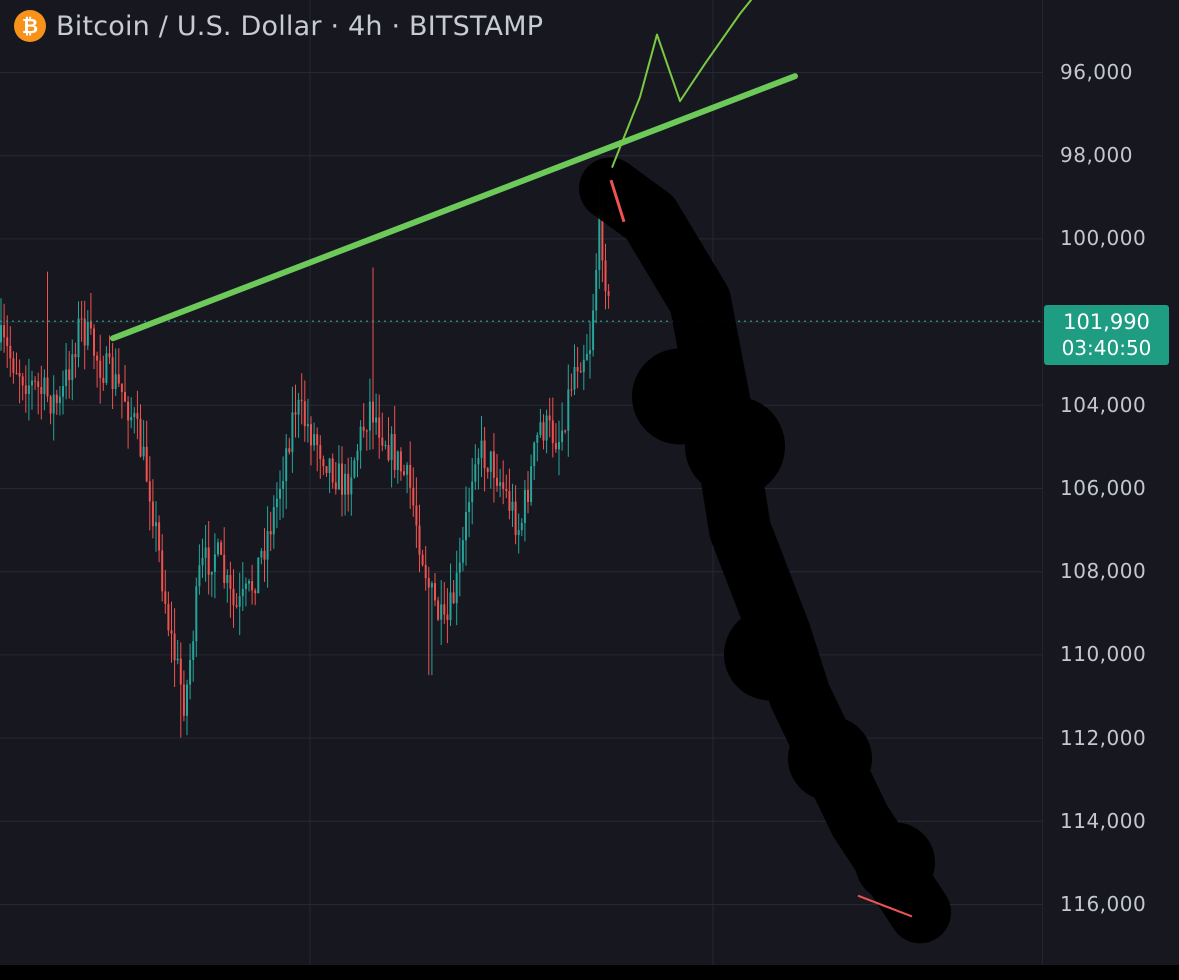 The height and width of the screenshot is (980, 1179). I want to click on price-axis-tick-label: 114,000, so click(1103, 820).